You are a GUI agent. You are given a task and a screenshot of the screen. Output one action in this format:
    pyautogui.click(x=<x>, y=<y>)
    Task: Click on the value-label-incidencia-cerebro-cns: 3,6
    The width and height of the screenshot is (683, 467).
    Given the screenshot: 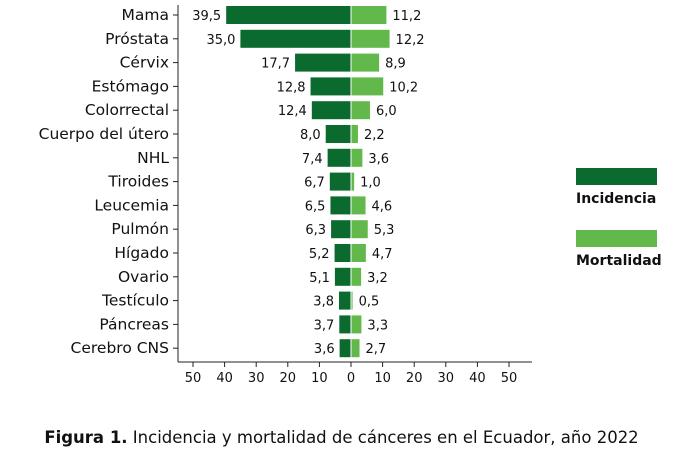 What is the action you would take?
    pyautogui.click(x=324, y=349)
    